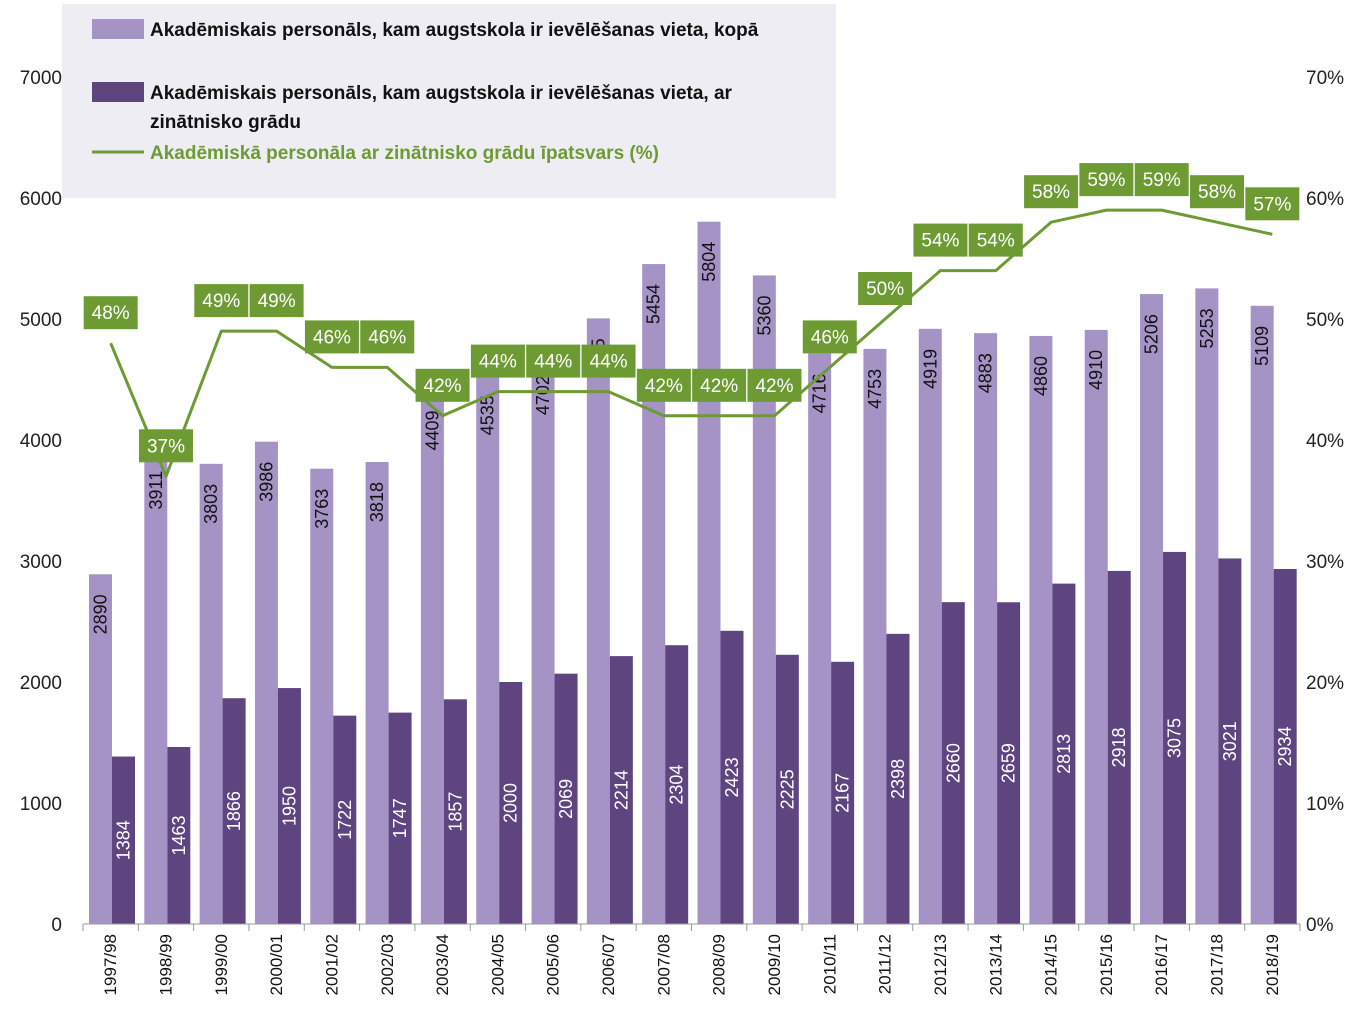 The height and width of the screenshot is (1025, 1351). I want to click on bar-total-value-label: 4860, so click(1041, 376).